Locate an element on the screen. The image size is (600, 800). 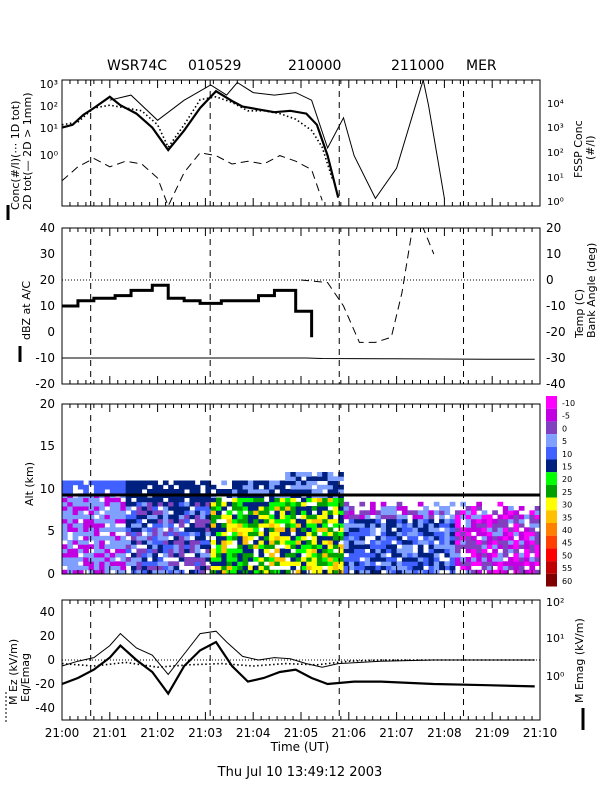
eq-ylabel: Eq/Emag is located at coordinates (25, 677).